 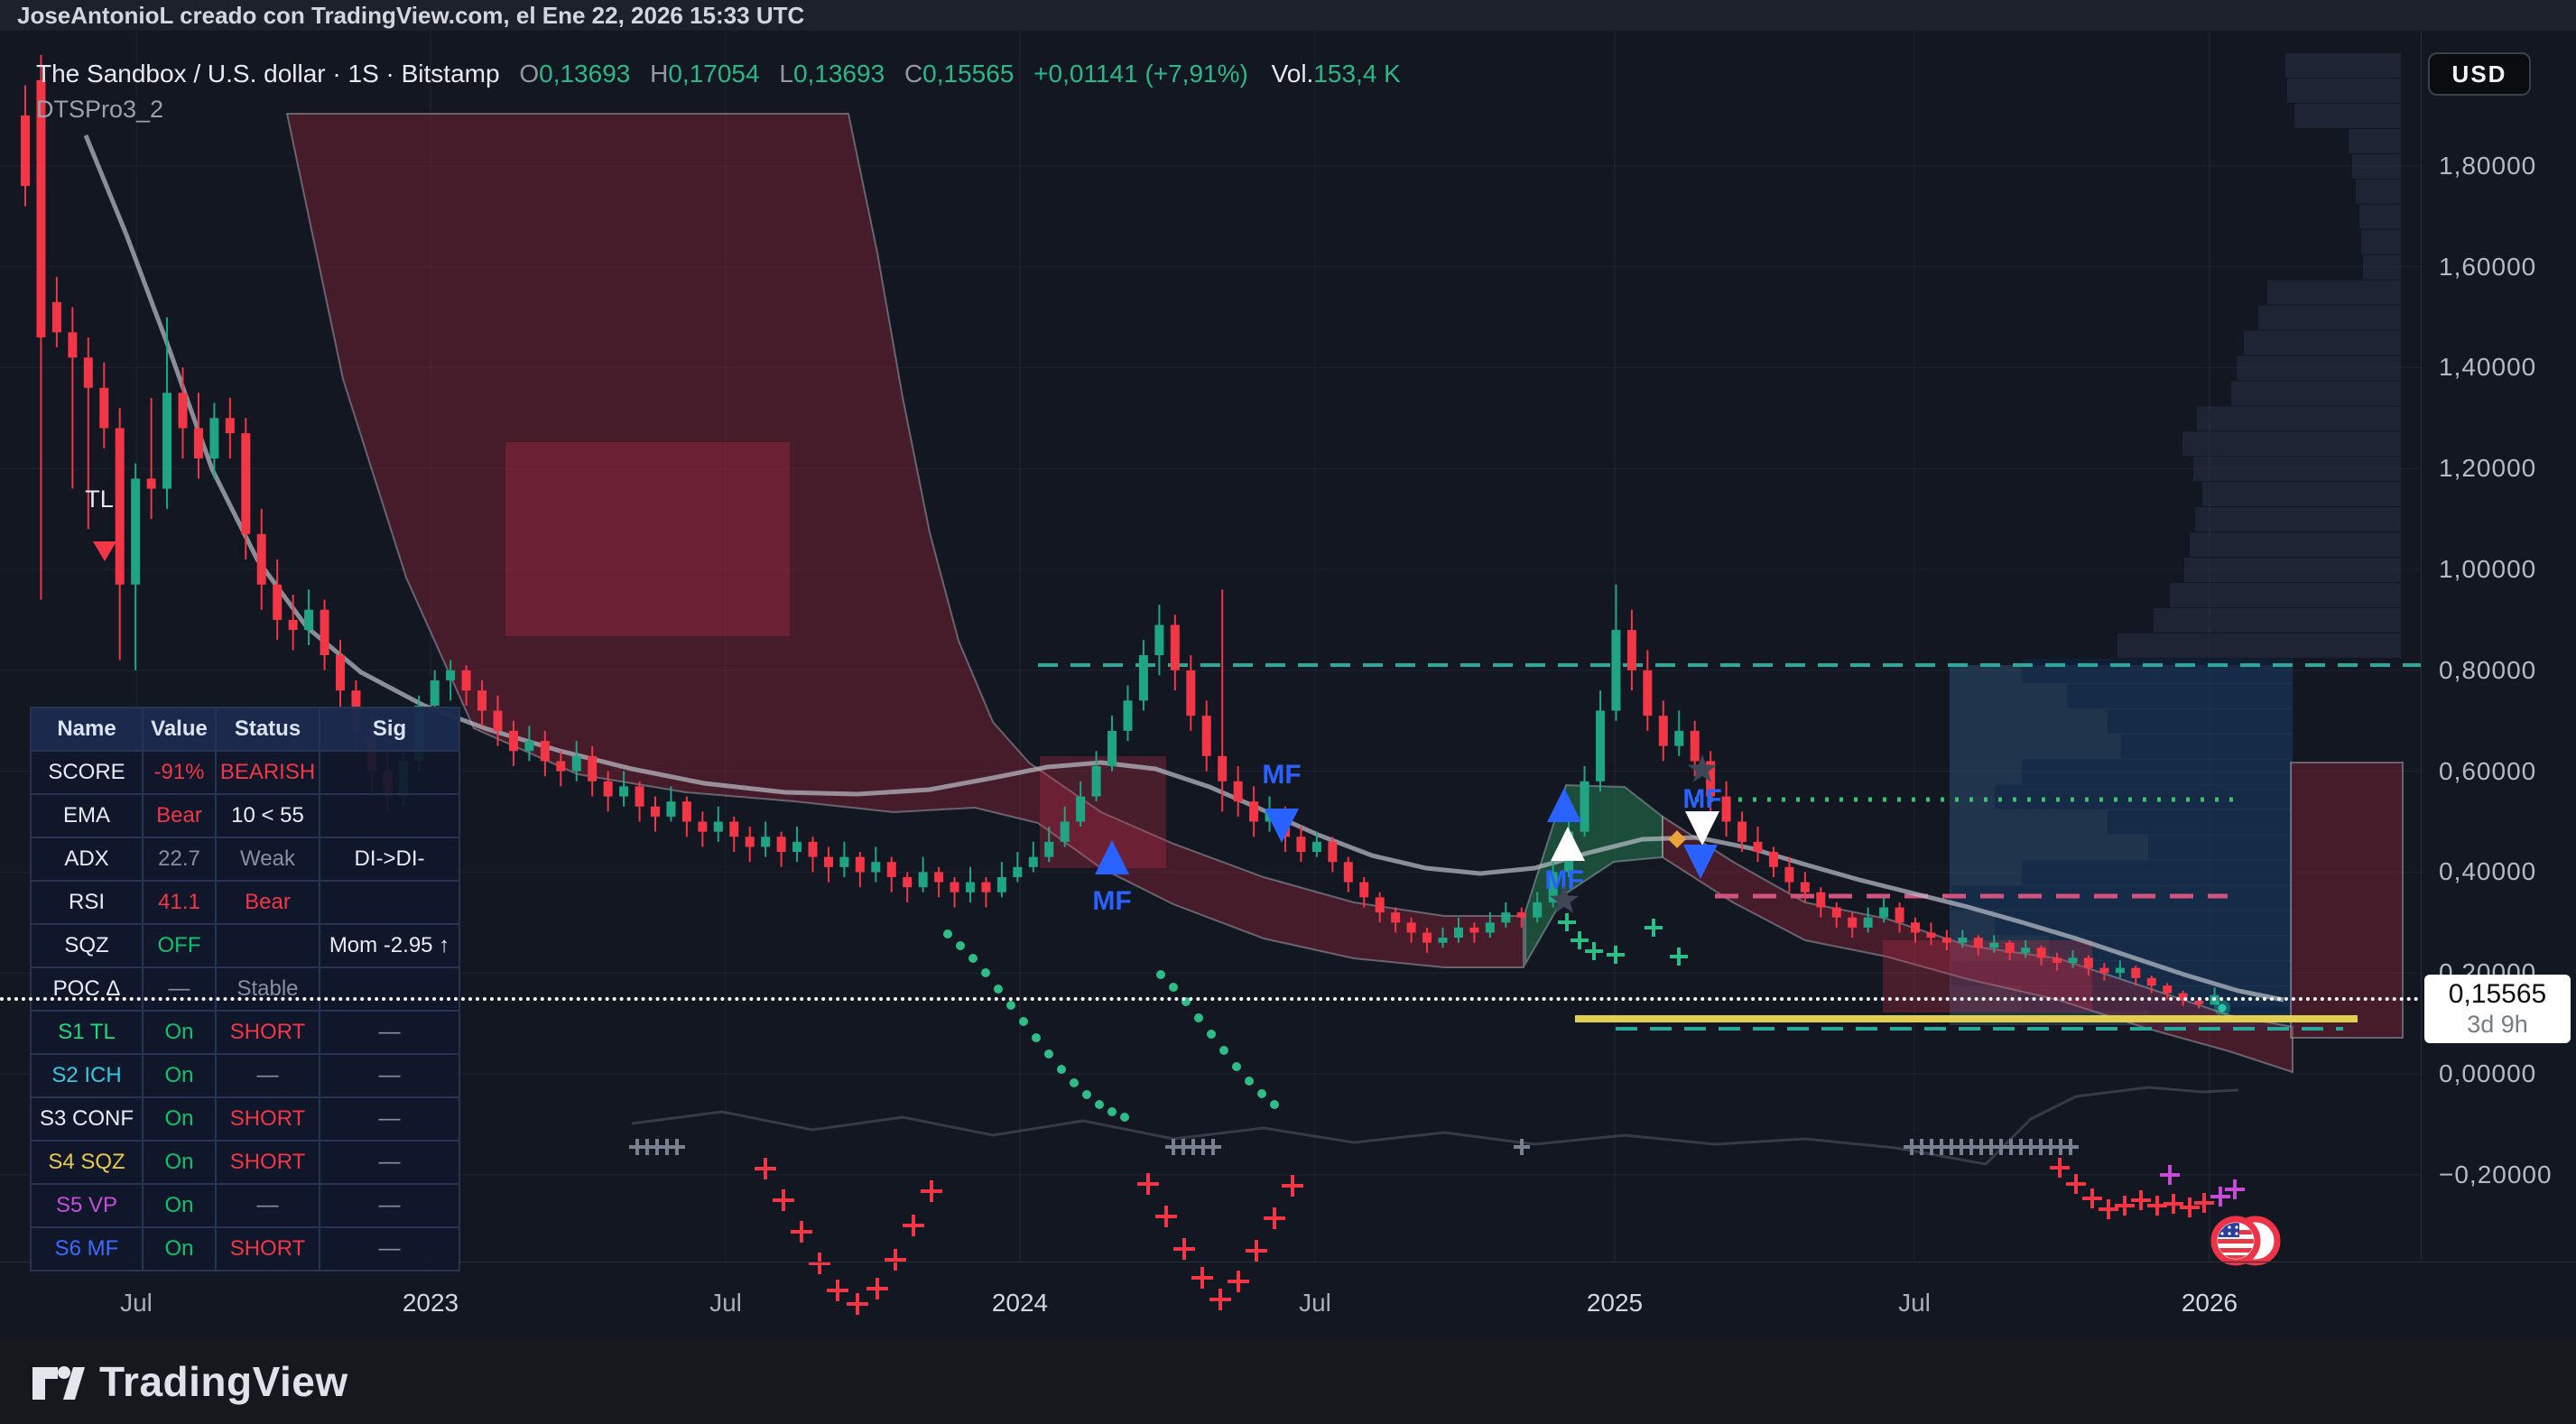 I want to click on table-cell: S3 CONF, so click(x=87, y=1119).